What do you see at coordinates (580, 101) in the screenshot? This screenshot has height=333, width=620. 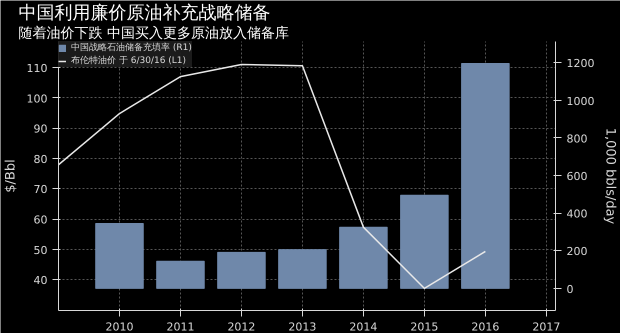 I see `y2-tick-label: 1000` at bounding box center [580, 101].